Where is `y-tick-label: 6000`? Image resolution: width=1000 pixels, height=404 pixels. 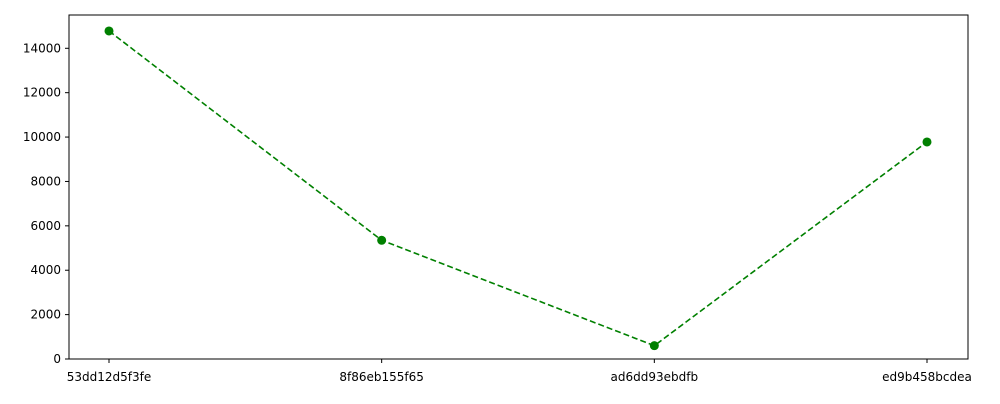
y-tick-label: 6000 is located at coordinates (45, 226).